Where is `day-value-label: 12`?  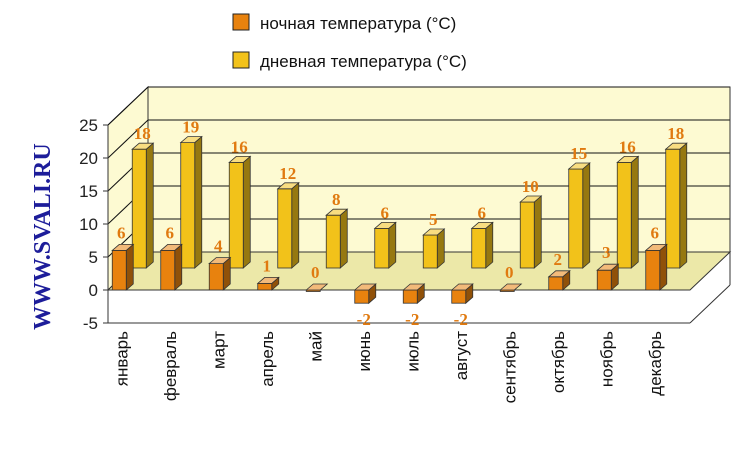
day-value-label: 12 is located at coordinates (287, 173).